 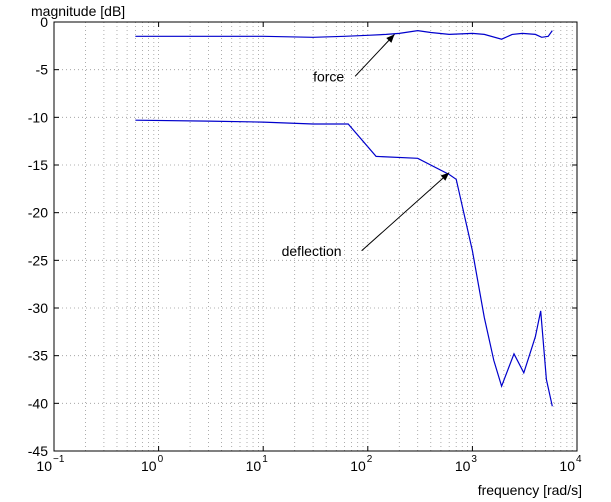 What do you see at coordinates (38, 356) in the screenshot?
I see `y-tick-label: -35` at bounding box center [38, 356].